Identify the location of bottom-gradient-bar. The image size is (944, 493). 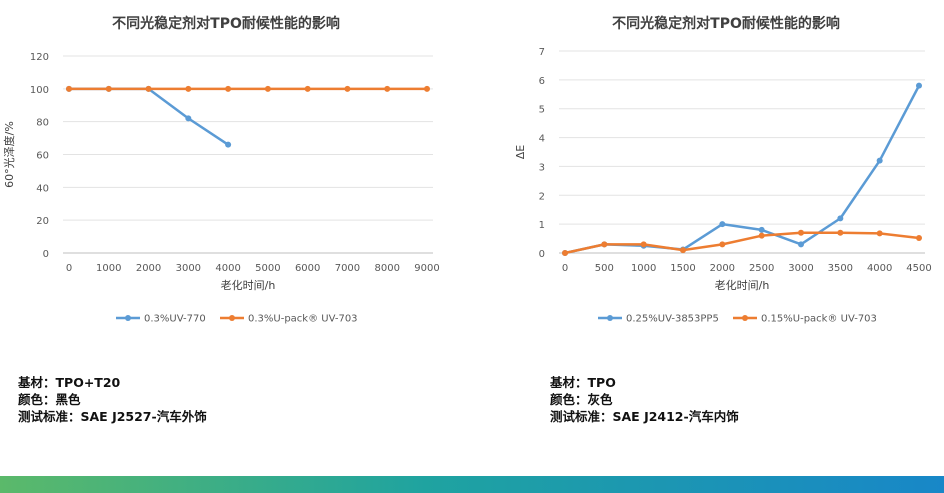
(472, 484).